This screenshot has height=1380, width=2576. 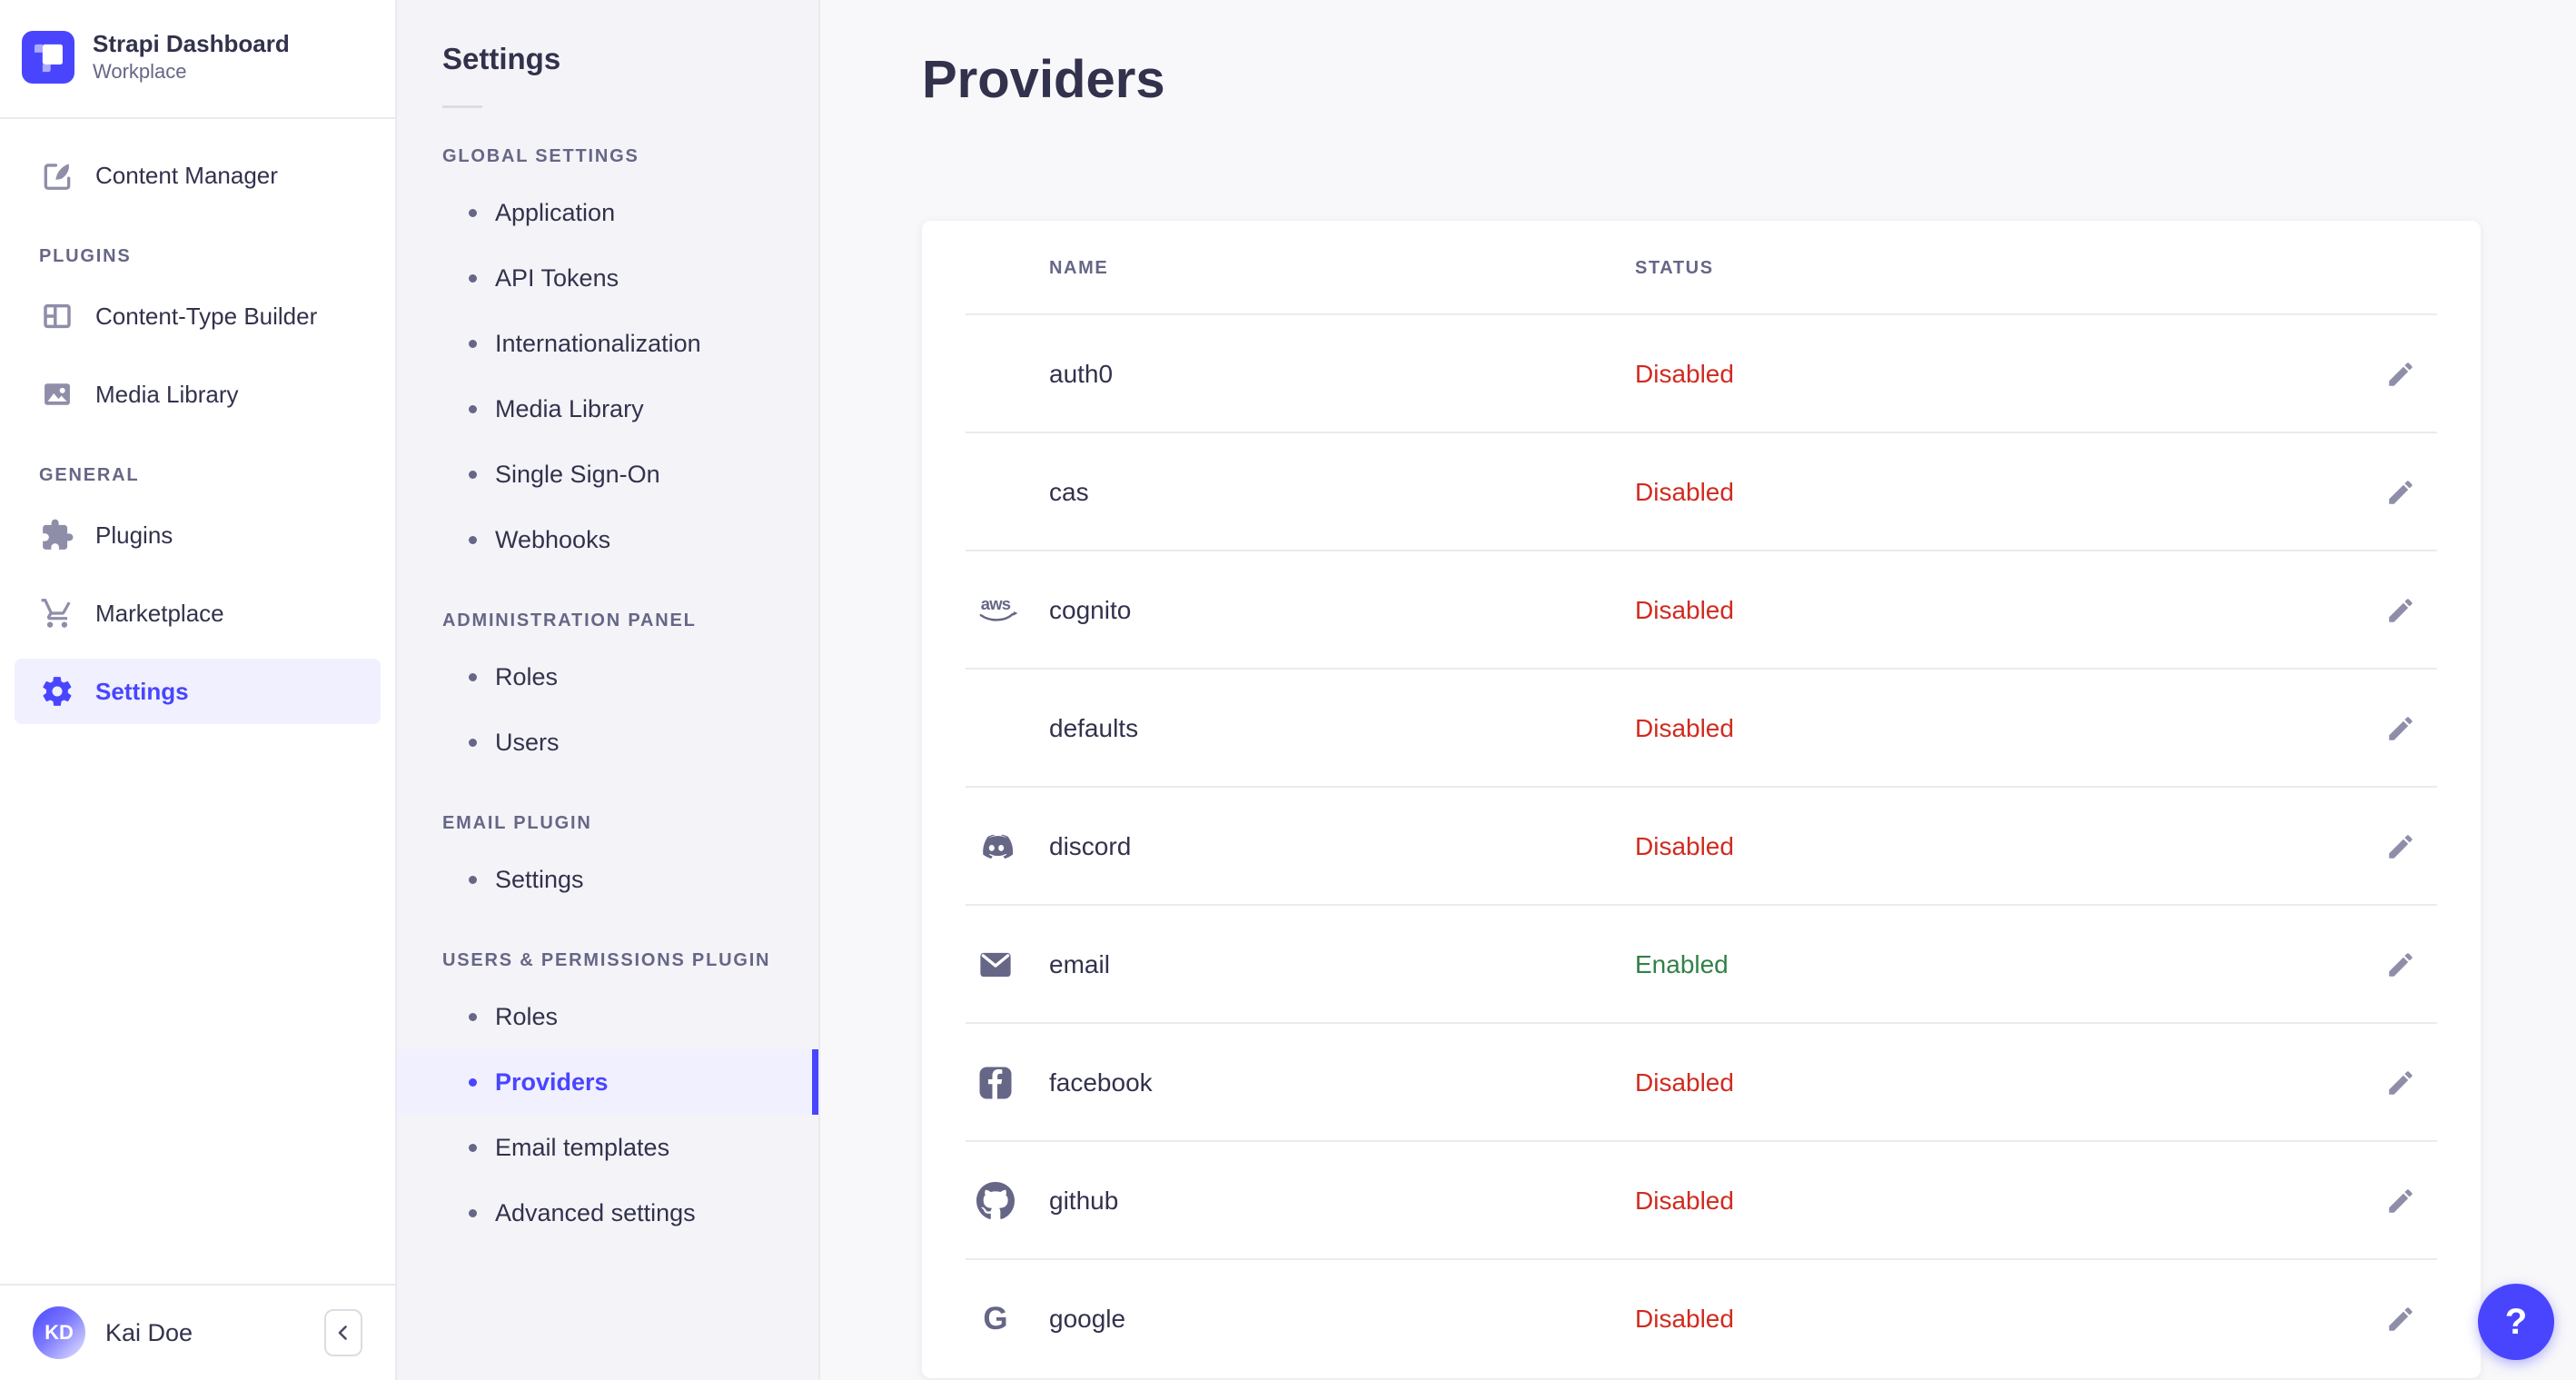 I want to click on sidebar-item-content-type-builder: Content-Type Builder, so click(x=198, y=316).